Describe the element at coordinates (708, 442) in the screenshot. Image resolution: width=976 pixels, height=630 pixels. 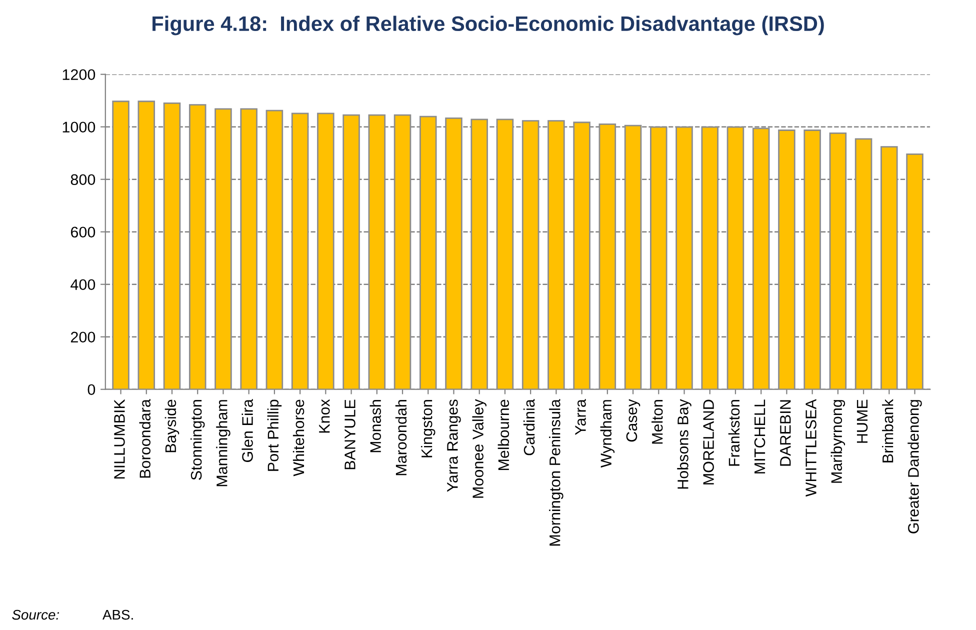
I see `x-tick-label: MORELAND` at that location.